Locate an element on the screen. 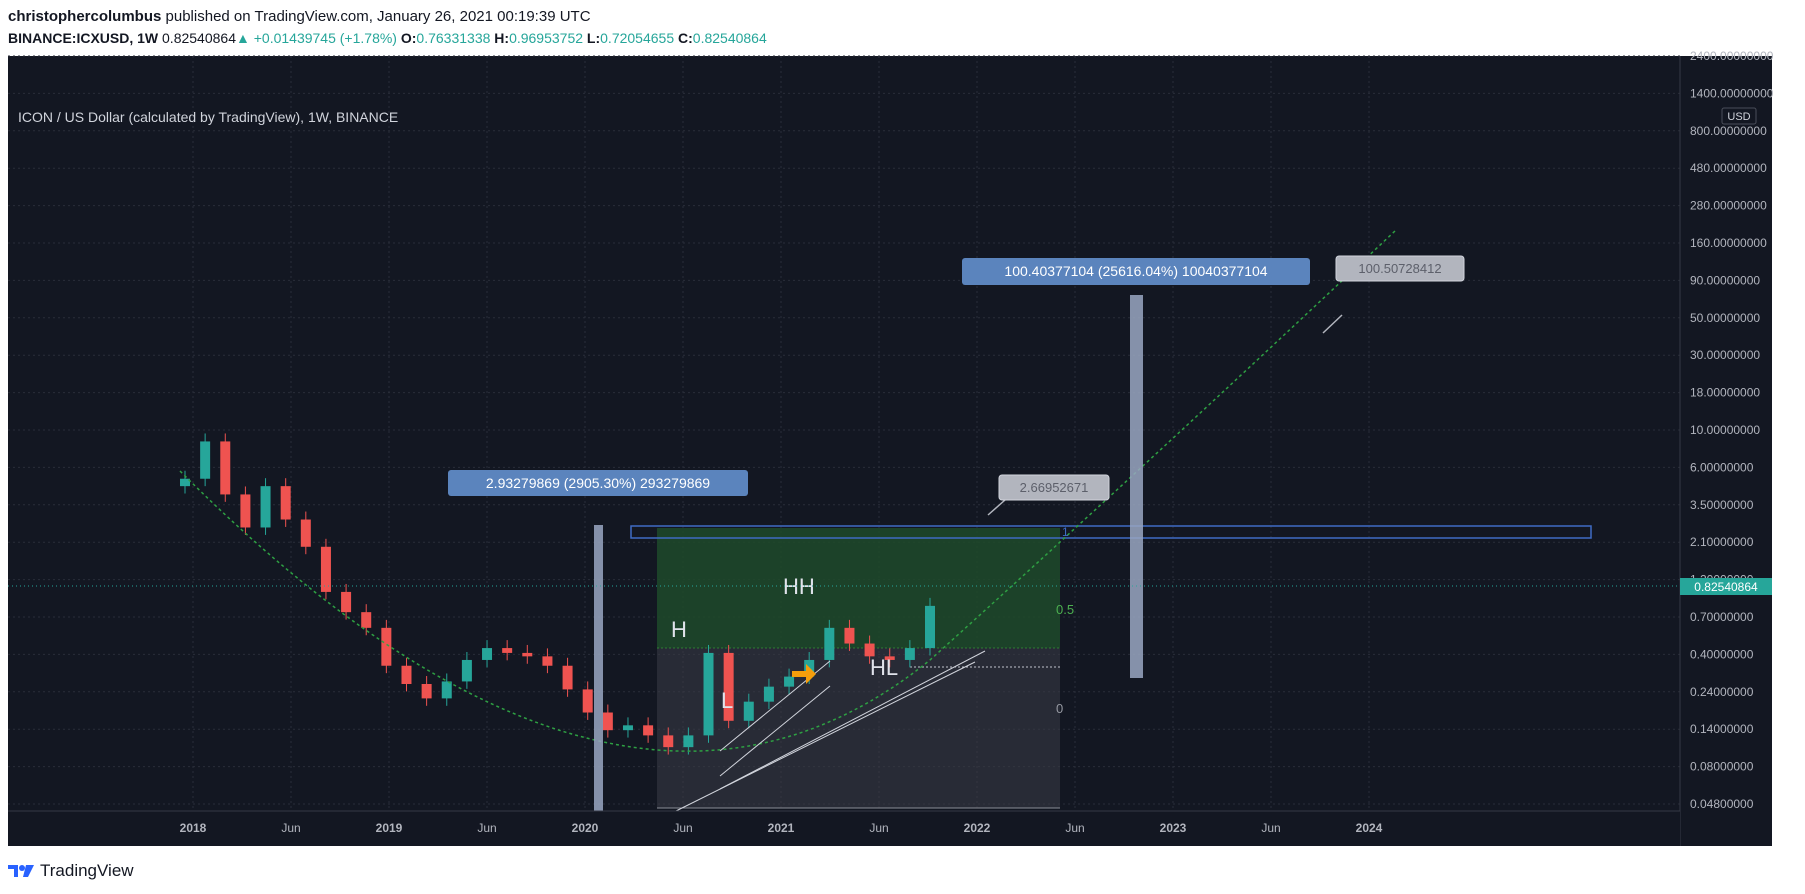 The image size is (1805, 894). y-tick-label: 6.00000000 is located at coordinates (1722, 467).